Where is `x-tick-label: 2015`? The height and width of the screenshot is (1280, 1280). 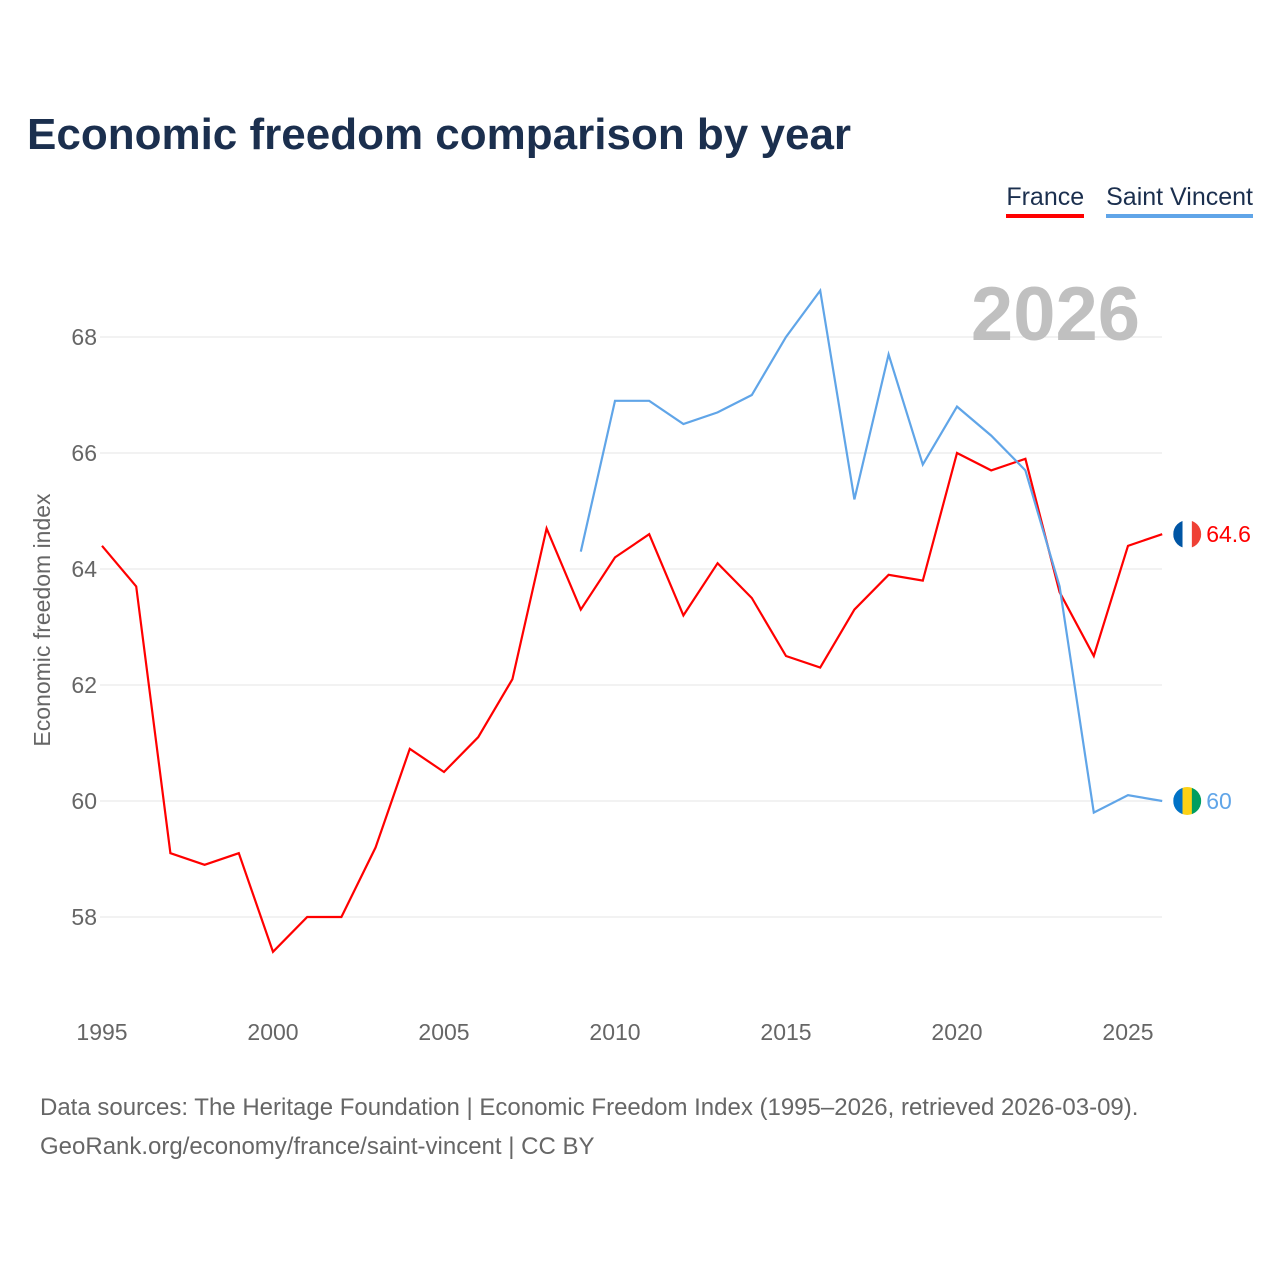 x-tick-label: 2015 is located at coordinates (785, 1032).